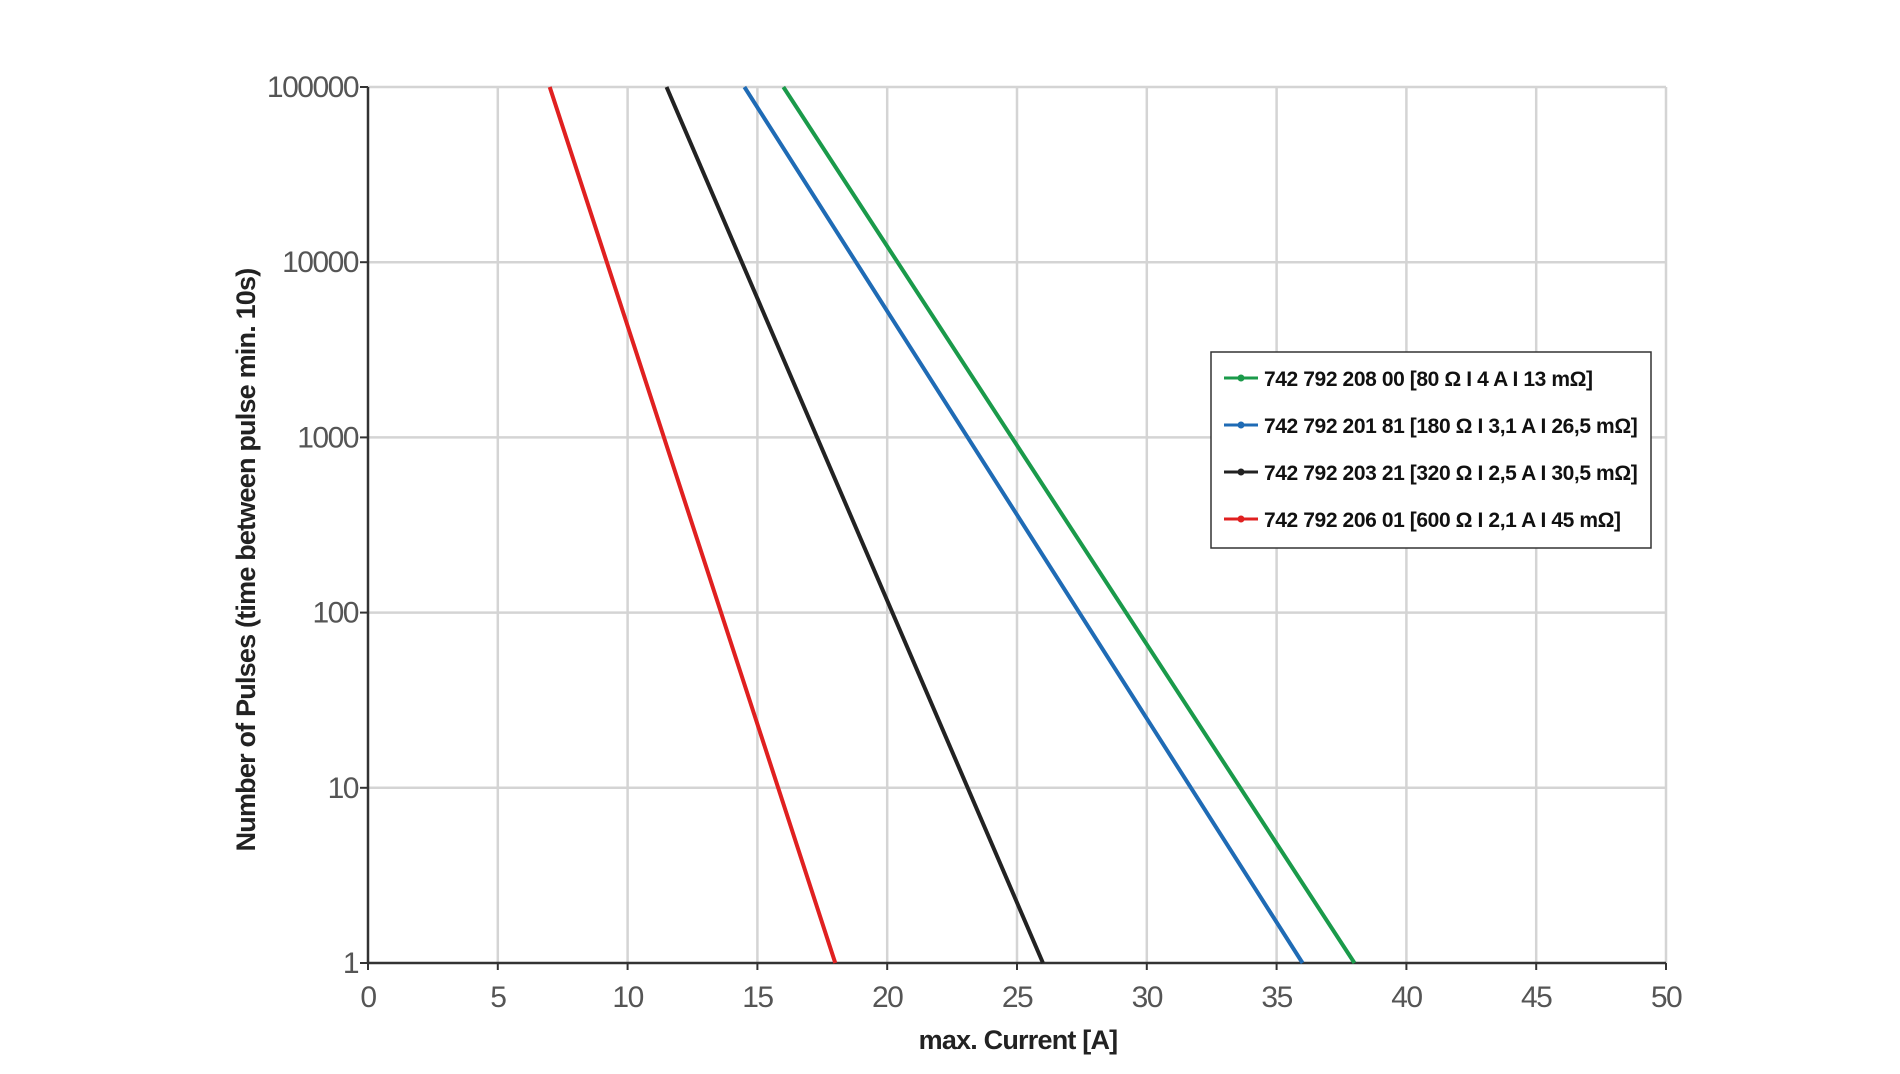  What do you see at coordinates (1276, 997) in the screenshot?
I see `x-tick-label: 35` at bounding box center [1276, 997].